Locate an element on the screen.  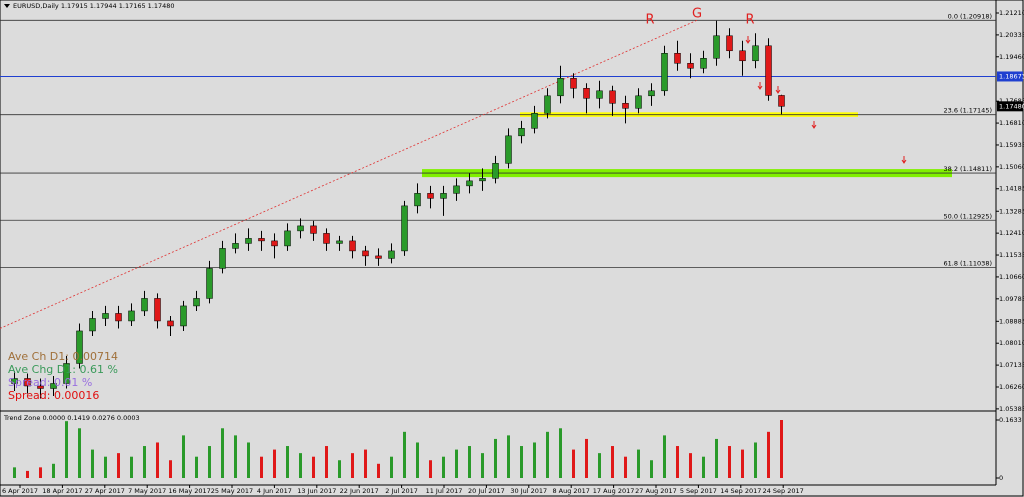
info-text: Ave Chg D1: 0.61 % is located at coordinates (63, 369).